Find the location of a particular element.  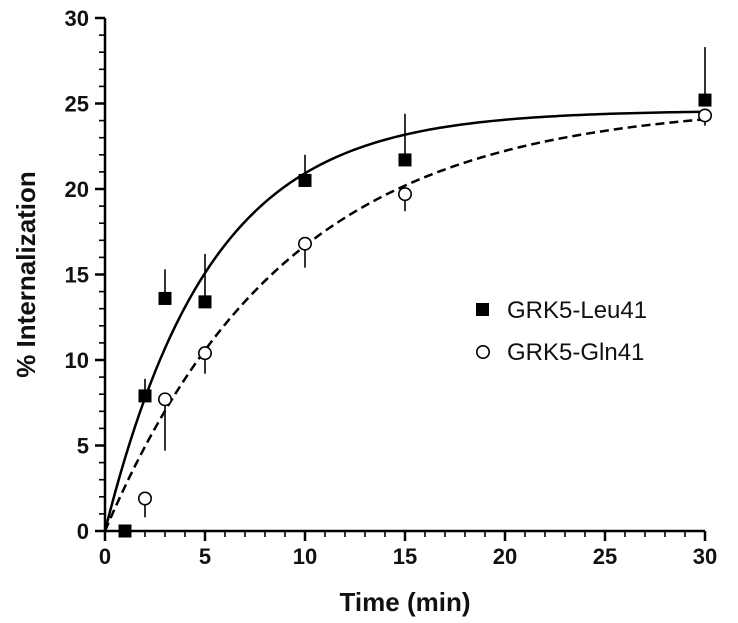

x-tick-label: 10 is located at coordinates (305, 556).